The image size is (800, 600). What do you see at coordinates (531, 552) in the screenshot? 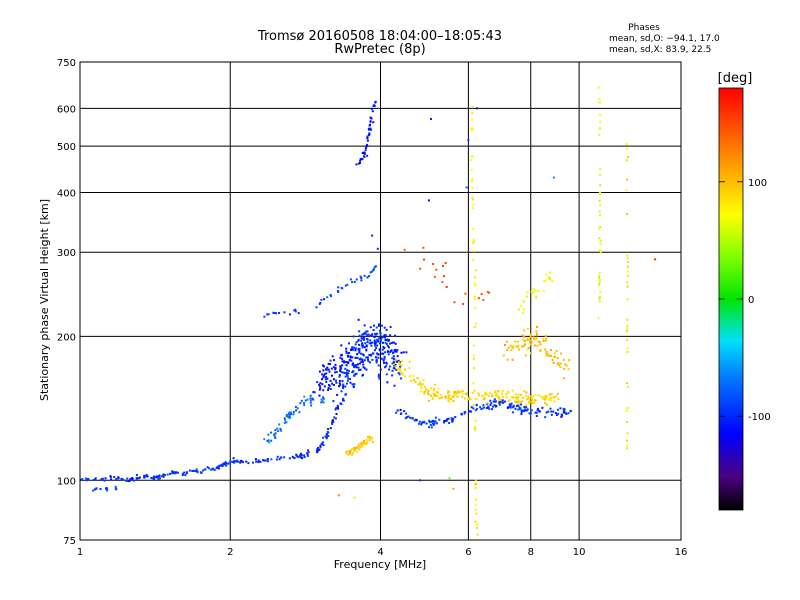
I see `x-tick-label: 8` at bounding box center [531, 552].